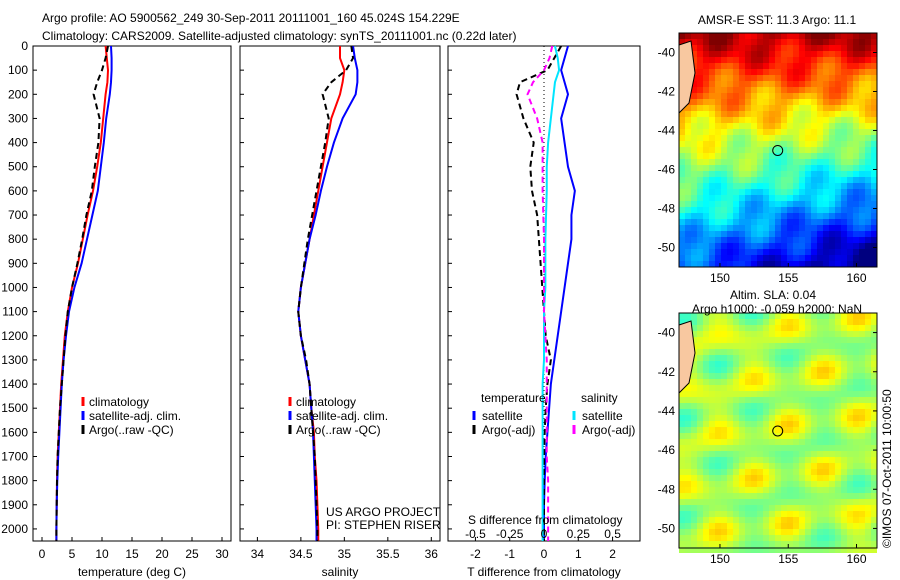 The image size is (900, 580). What do you see at coordinates (551, 293) in the screenshot?
I see `series-line-s-satellite` at bounding box center [551, 293].